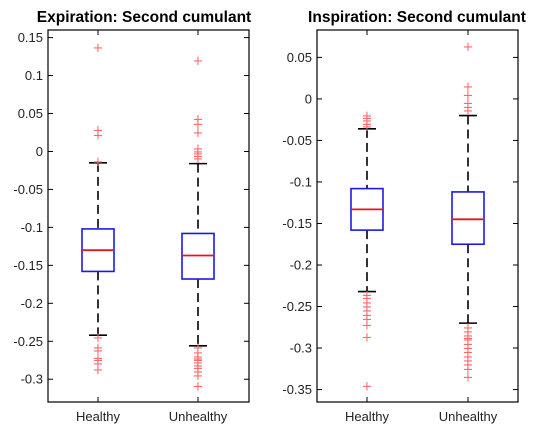 The width and height of the screenshot is (550, 432). Describe the element at coordinates (98, 209) in the screenshot. I see `box-healthy: +++++++++++` at that location.